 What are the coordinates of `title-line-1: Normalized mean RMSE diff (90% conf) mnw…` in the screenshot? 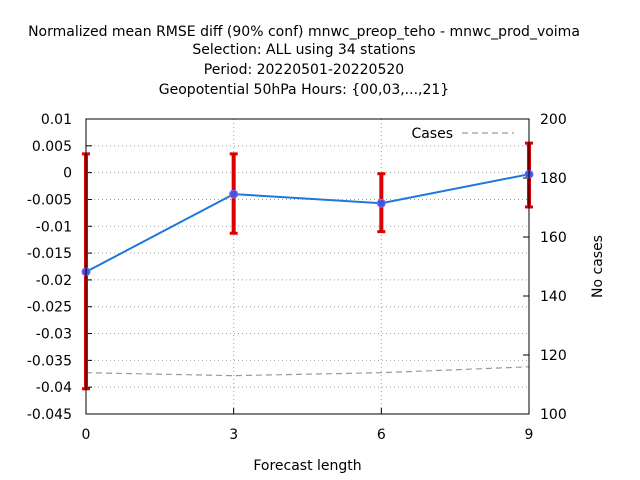 It's located at (304, 32).